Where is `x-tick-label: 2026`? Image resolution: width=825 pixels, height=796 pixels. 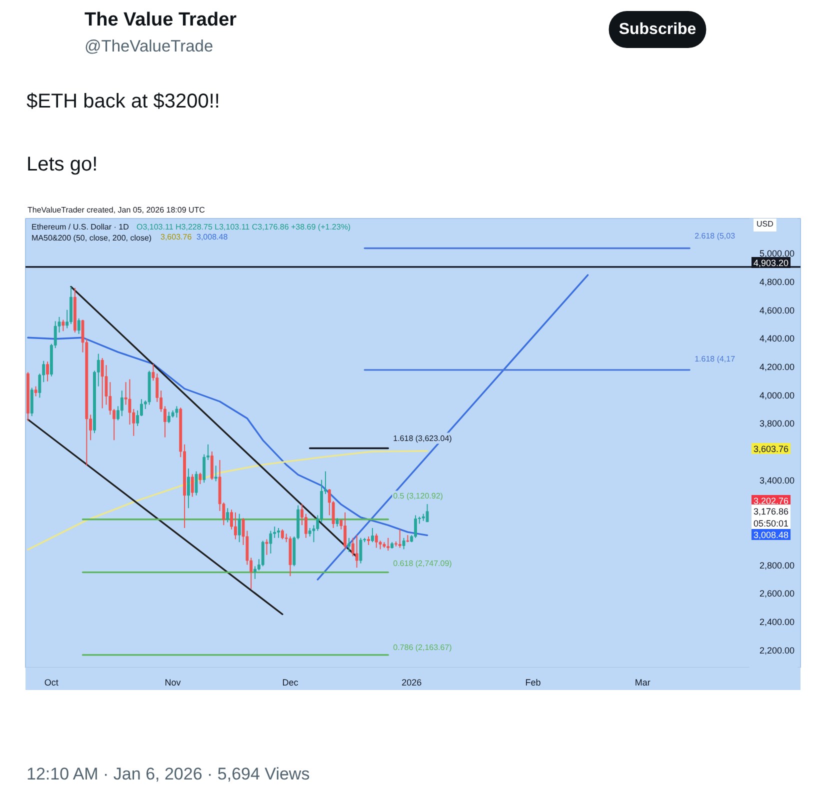 x-tick-label: 2026 is located at coordinates (412, 683).